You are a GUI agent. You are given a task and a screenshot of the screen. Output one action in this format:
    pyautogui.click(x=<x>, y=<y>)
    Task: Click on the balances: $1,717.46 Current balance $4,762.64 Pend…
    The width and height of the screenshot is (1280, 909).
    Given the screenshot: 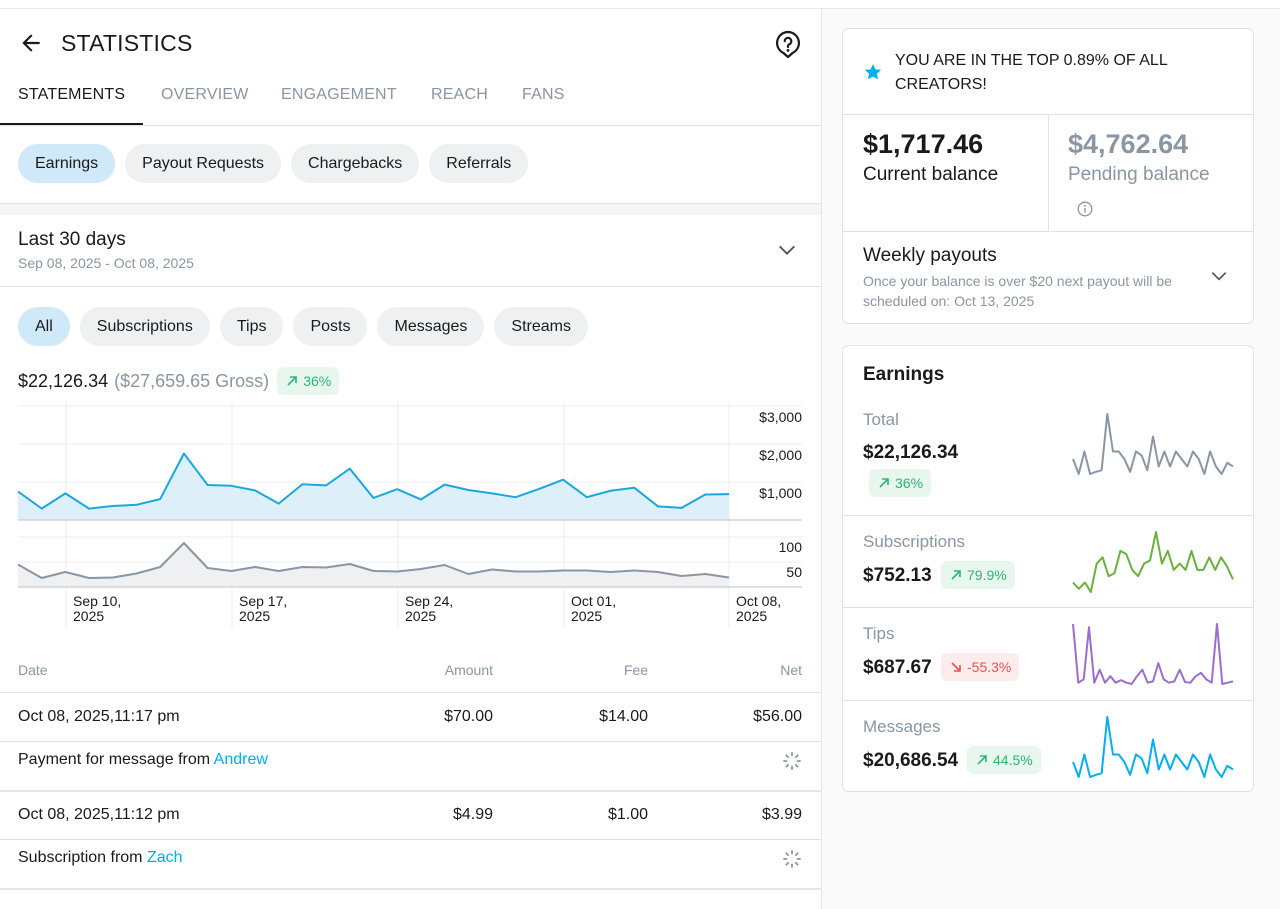 What is the action you would take?
    pyautogui.click(x=1048, y=173)
    